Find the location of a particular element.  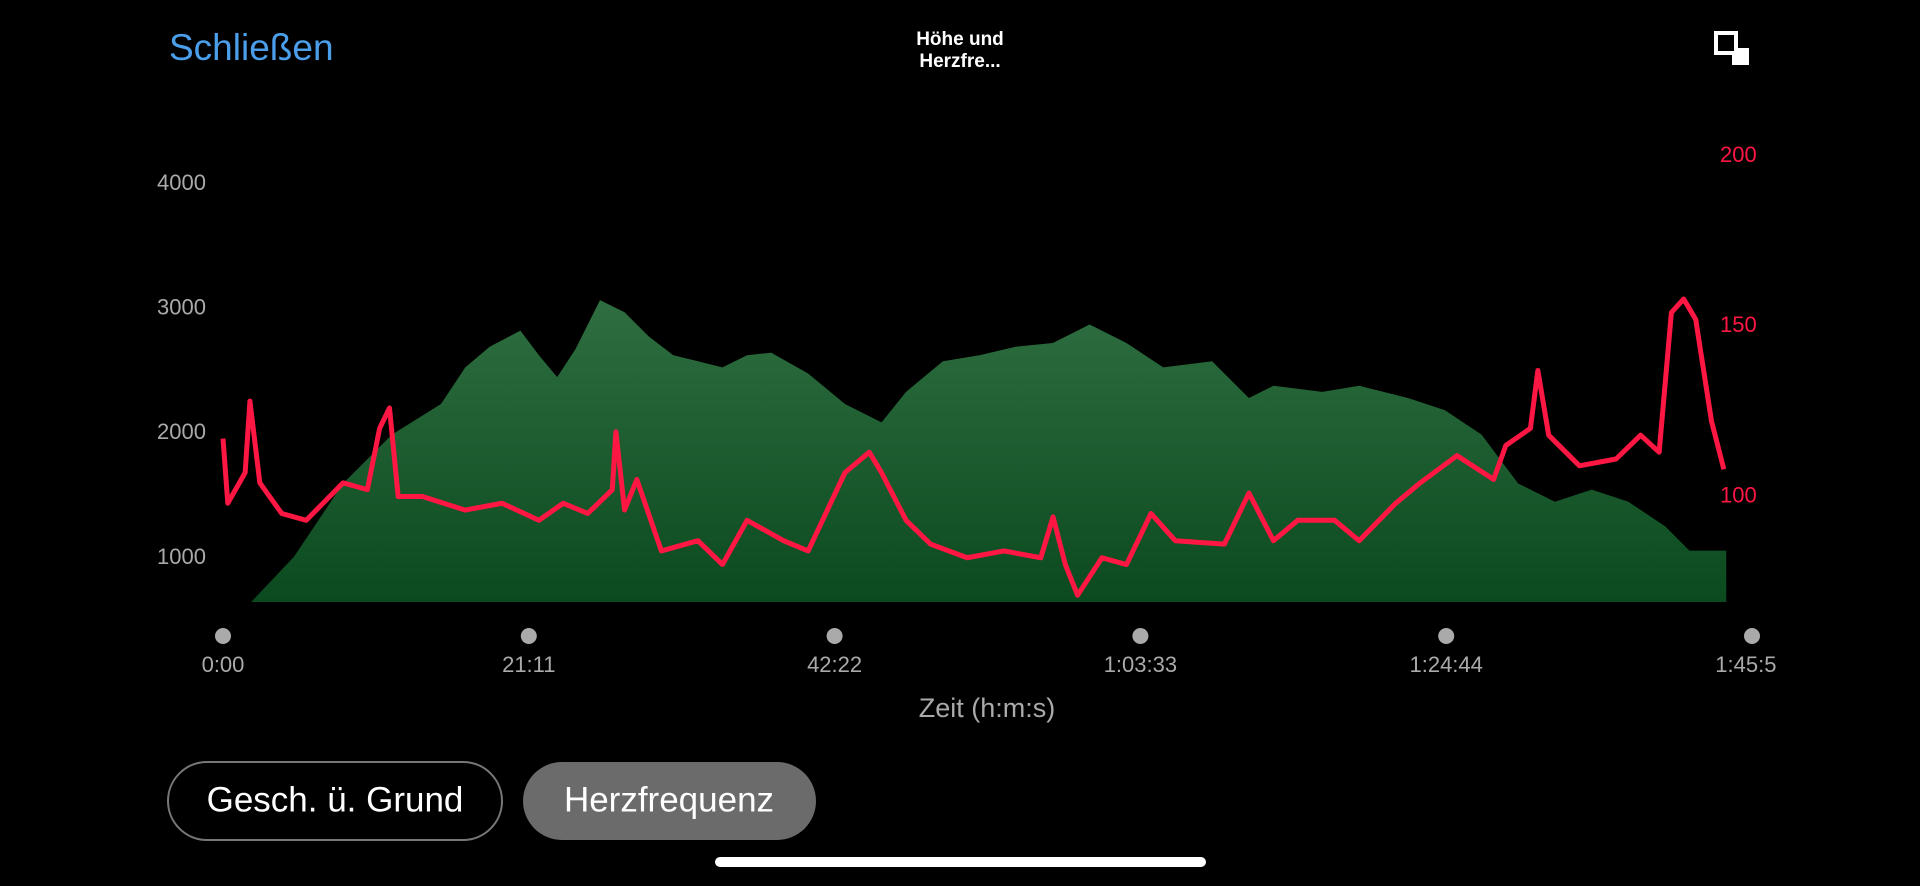

x-tick-label: 1:24:44 is located at coordinates (1445, 664).